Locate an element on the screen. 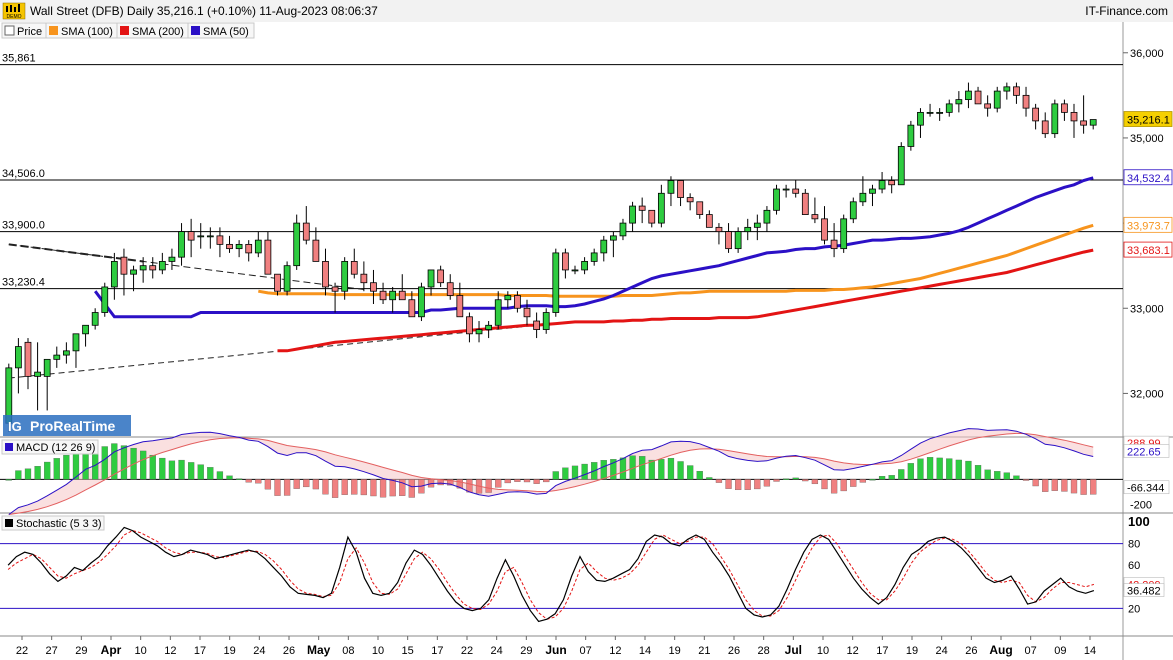  svg-text: SMA (200) is located at coordinates (158, 32).